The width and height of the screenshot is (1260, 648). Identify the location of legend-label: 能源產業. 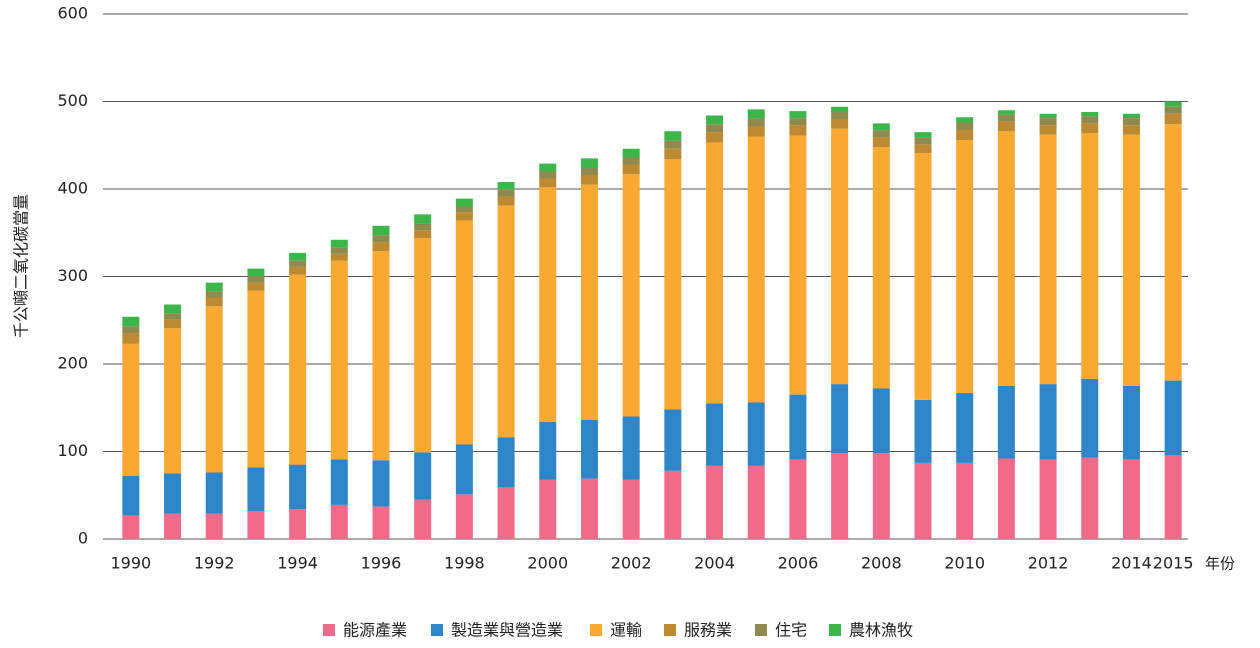
(375, 630).